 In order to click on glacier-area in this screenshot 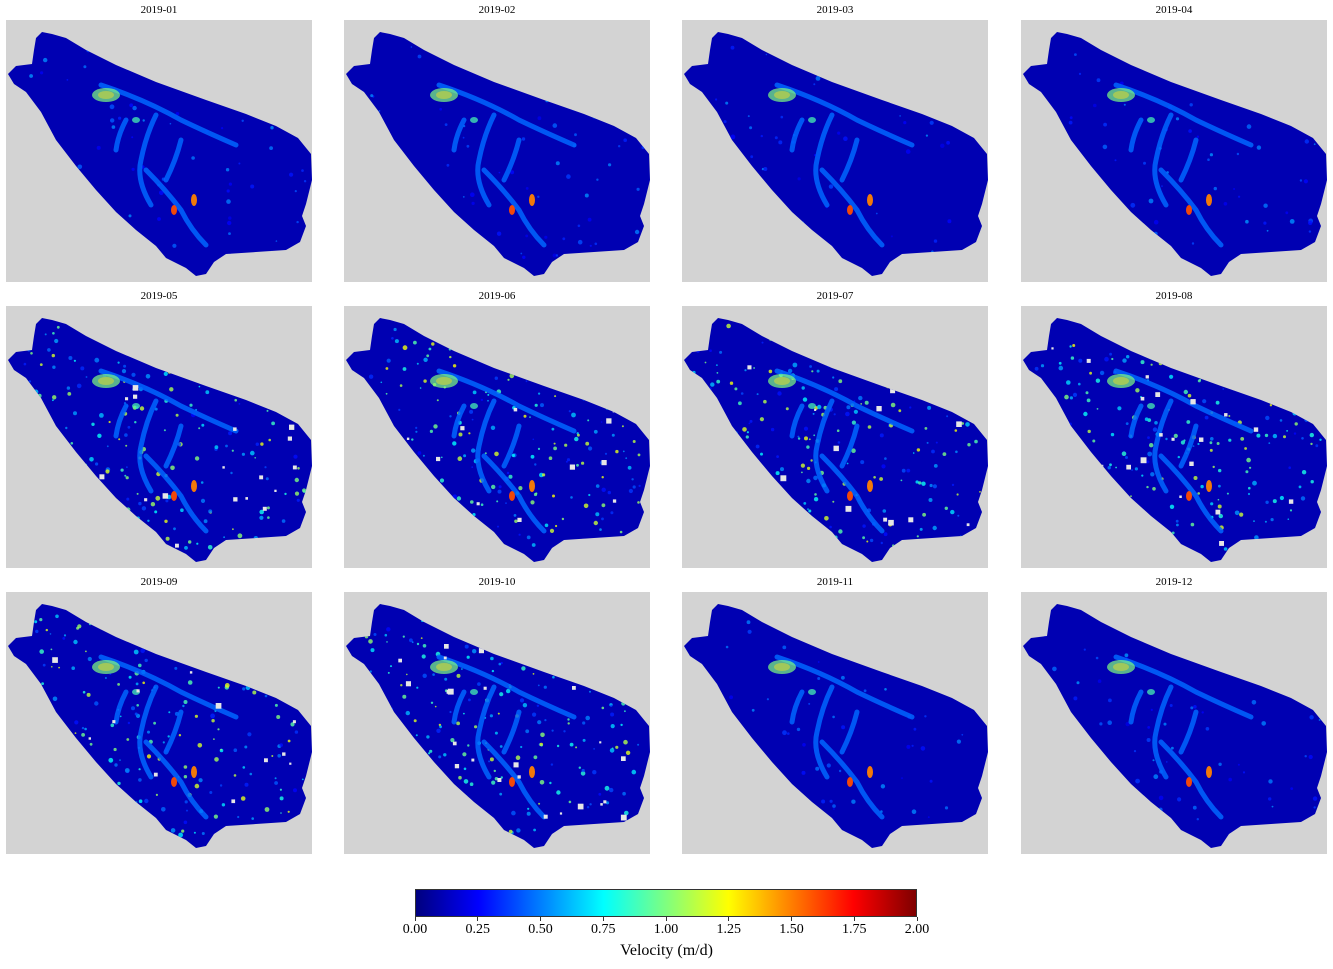, I will do `click(1175, 440)`.